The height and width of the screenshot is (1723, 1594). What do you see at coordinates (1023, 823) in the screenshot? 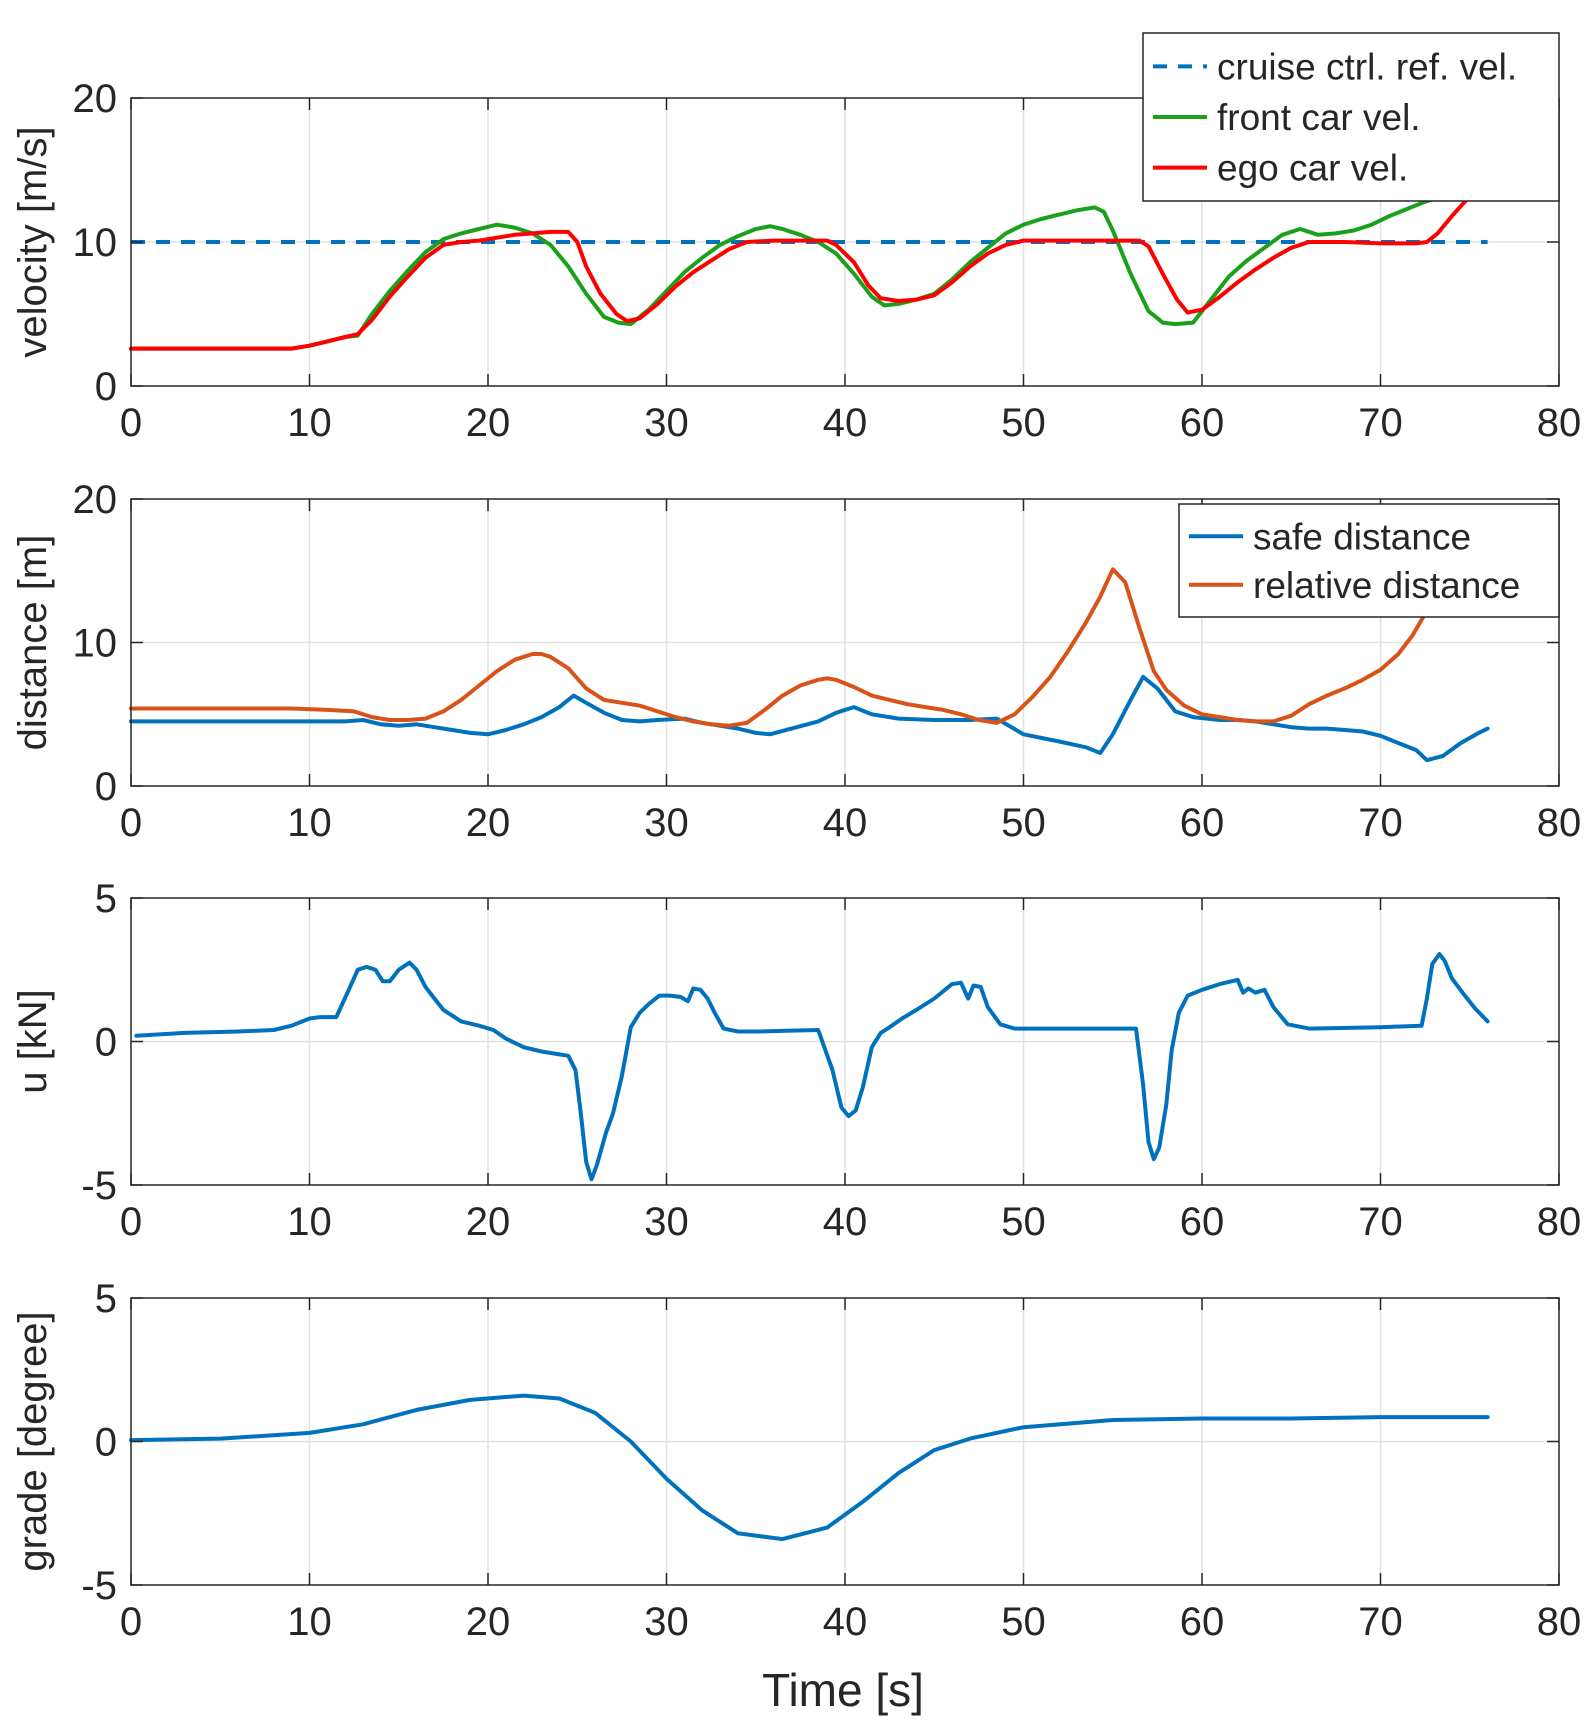
I see `distance-xtick-label-5: 50` at bounding box center [1023, 823].